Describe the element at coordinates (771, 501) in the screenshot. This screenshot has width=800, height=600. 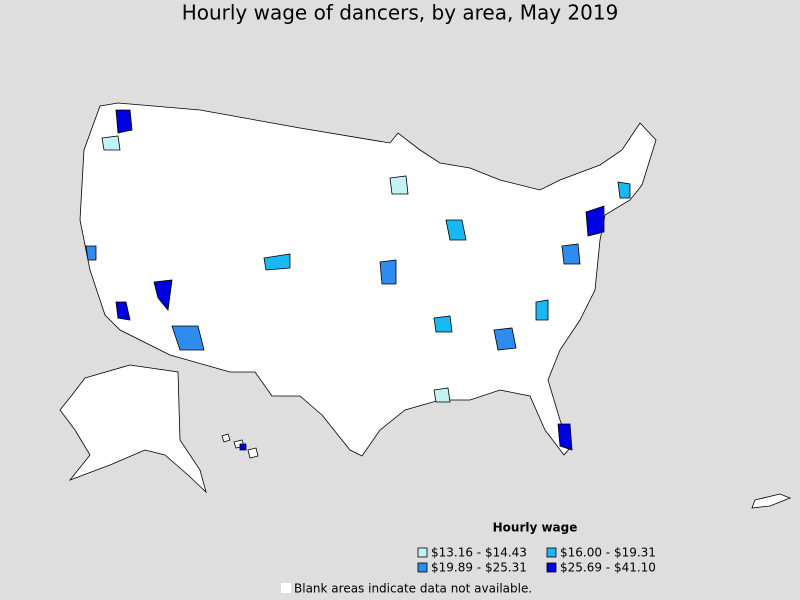
I see `puerto-rico` at that location.